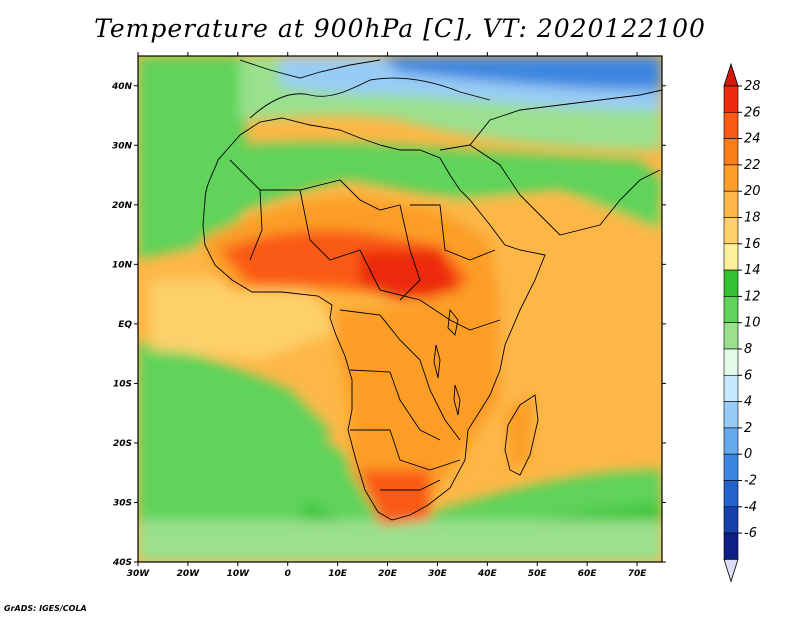 This screenshot has height=618, width=800. What do you see at coordinates (752, 218) in the screenshot?
I see `colorbar-label: 18` at bounding box center [752, 218].